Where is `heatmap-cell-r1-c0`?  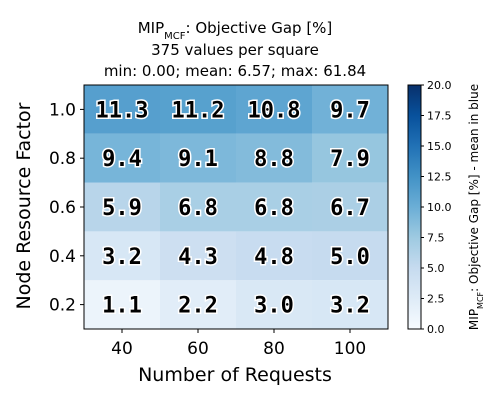
heatmap-cell-r1-c0 is located at coordinates (122, 256).